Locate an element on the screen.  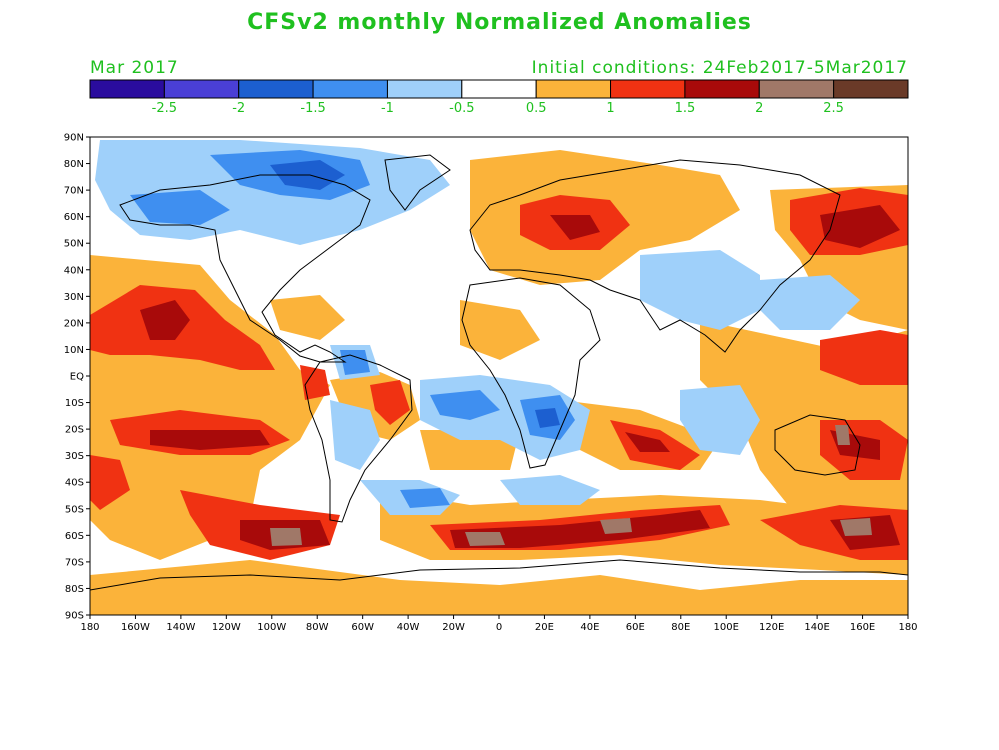
coastline-north-america is located at coordinates (245, 268).